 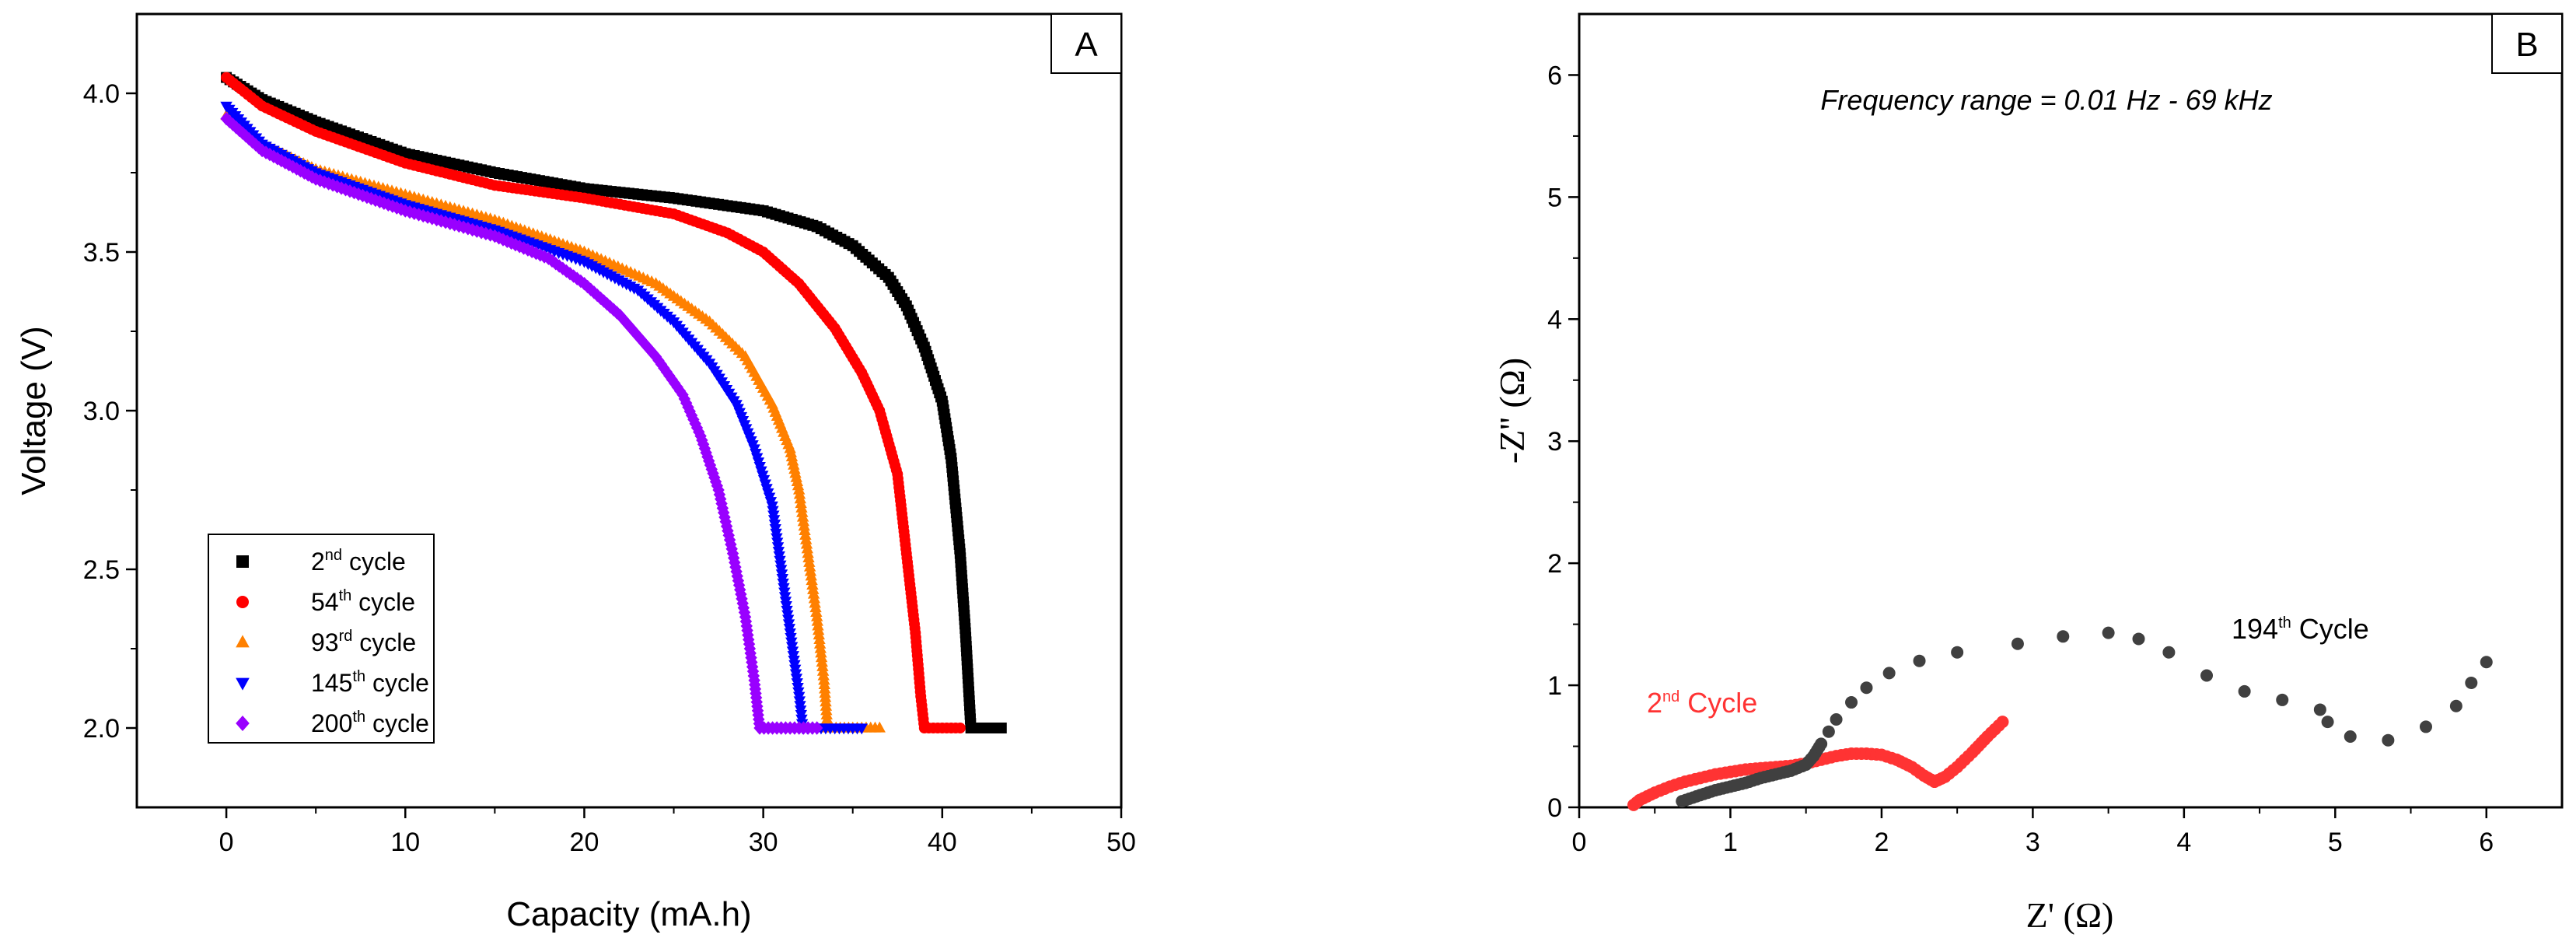 What do you see at coordinates (101, 411) in the screenshot?
I see `y-tick-label: 3.0` at bounding box center [101, 411].